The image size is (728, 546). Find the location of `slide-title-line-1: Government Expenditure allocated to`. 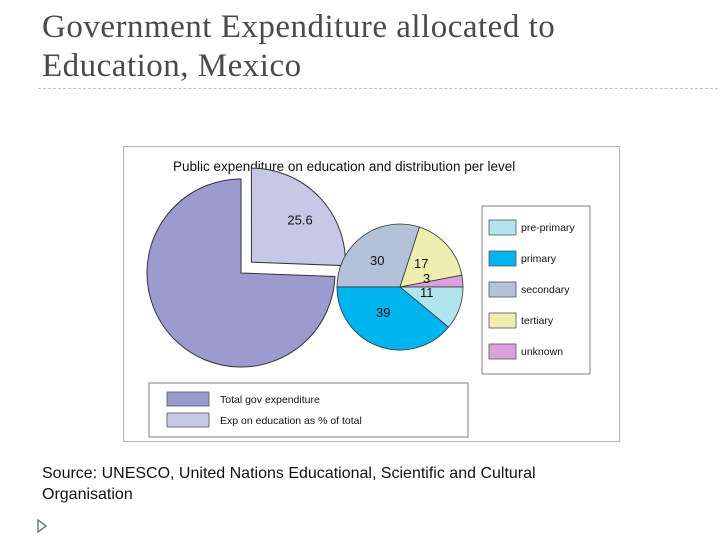

slide-title-line-1: Government Expenditure allocated to is located at coordinates (299, 27).